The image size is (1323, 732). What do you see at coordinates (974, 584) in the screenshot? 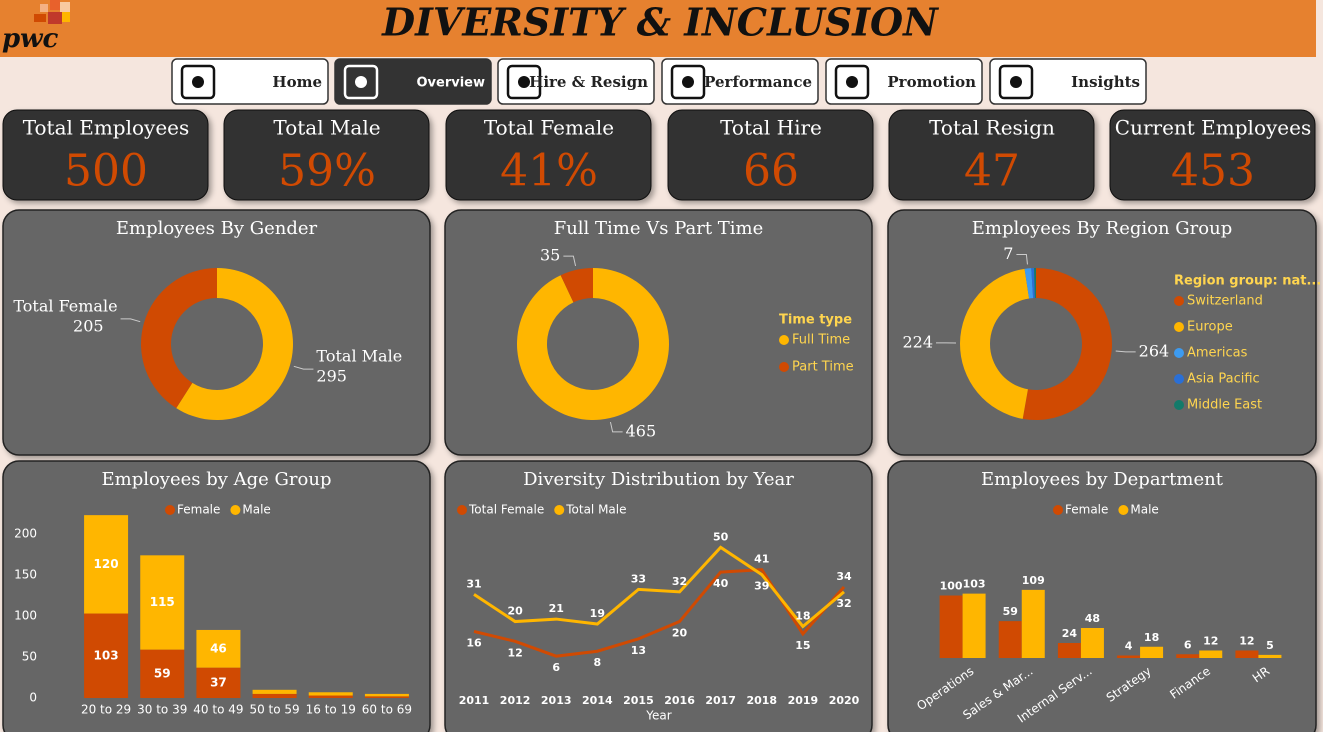
I see `bar-value: 103` at bounding box center [974, 584].